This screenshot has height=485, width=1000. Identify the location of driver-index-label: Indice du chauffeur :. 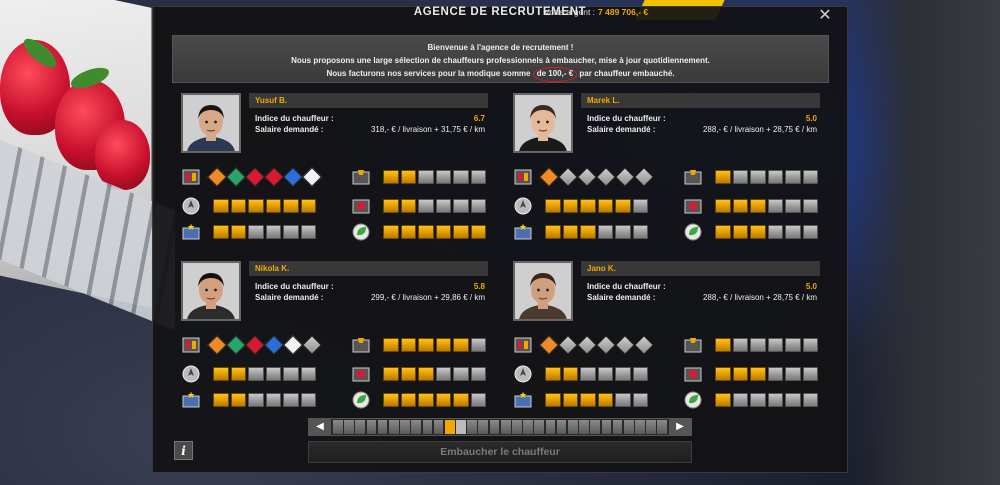
(626, 286).